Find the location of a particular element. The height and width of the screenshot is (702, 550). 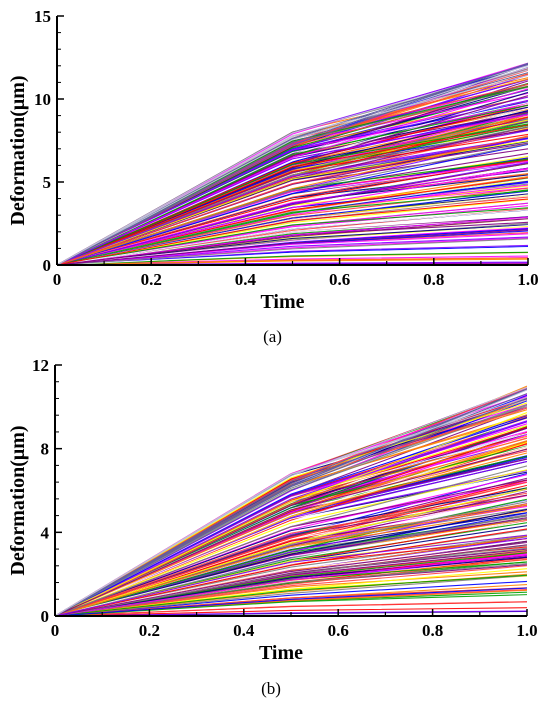

chart-a-y-tick-label: 10 is located at coordinates (42, 99).